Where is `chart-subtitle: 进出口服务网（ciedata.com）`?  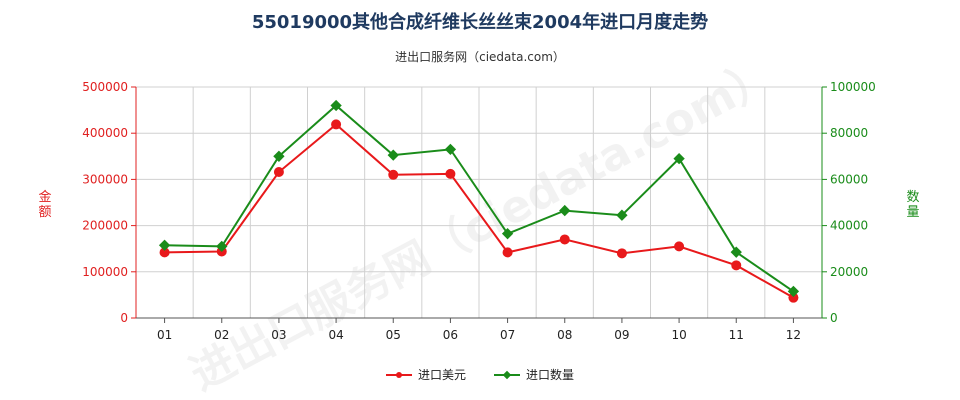
chart-subtitle: 进出口服务网（ciedata.com） is located at coordinates (480, 57).